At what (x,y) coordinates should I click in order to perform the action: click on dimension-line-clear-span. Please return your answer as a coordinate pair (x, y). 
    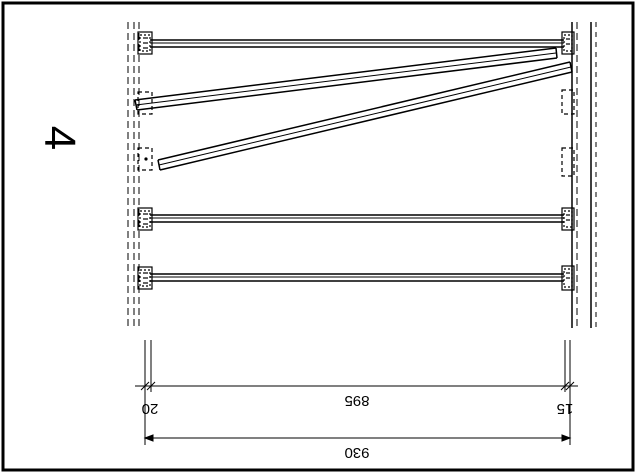
    Looking at the image, I should click on (356, 386).